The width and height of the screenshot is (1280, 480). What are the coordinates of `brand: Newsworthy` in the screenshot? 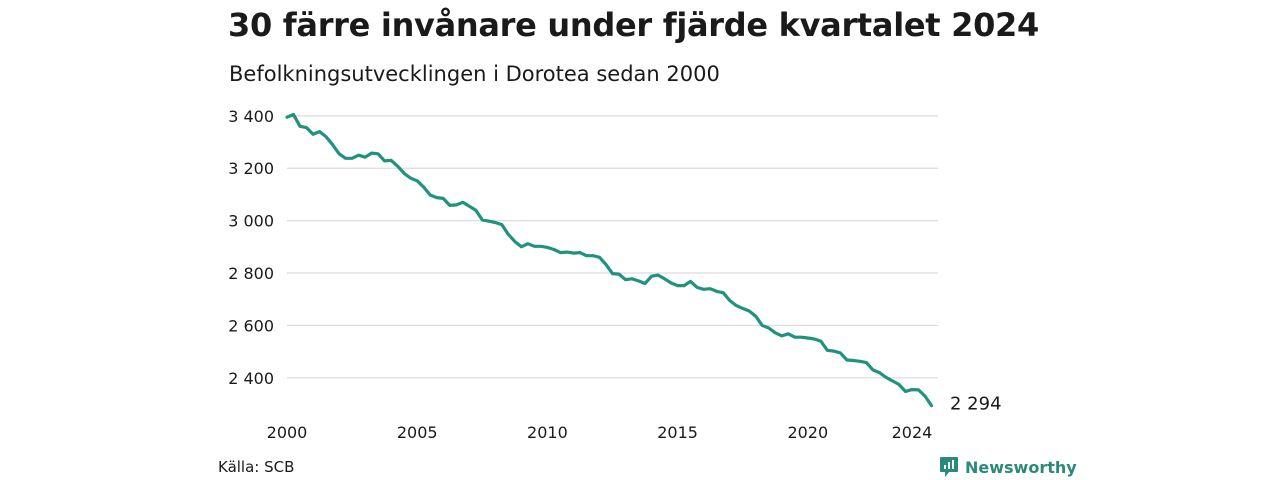 It's located at (1008, 467).